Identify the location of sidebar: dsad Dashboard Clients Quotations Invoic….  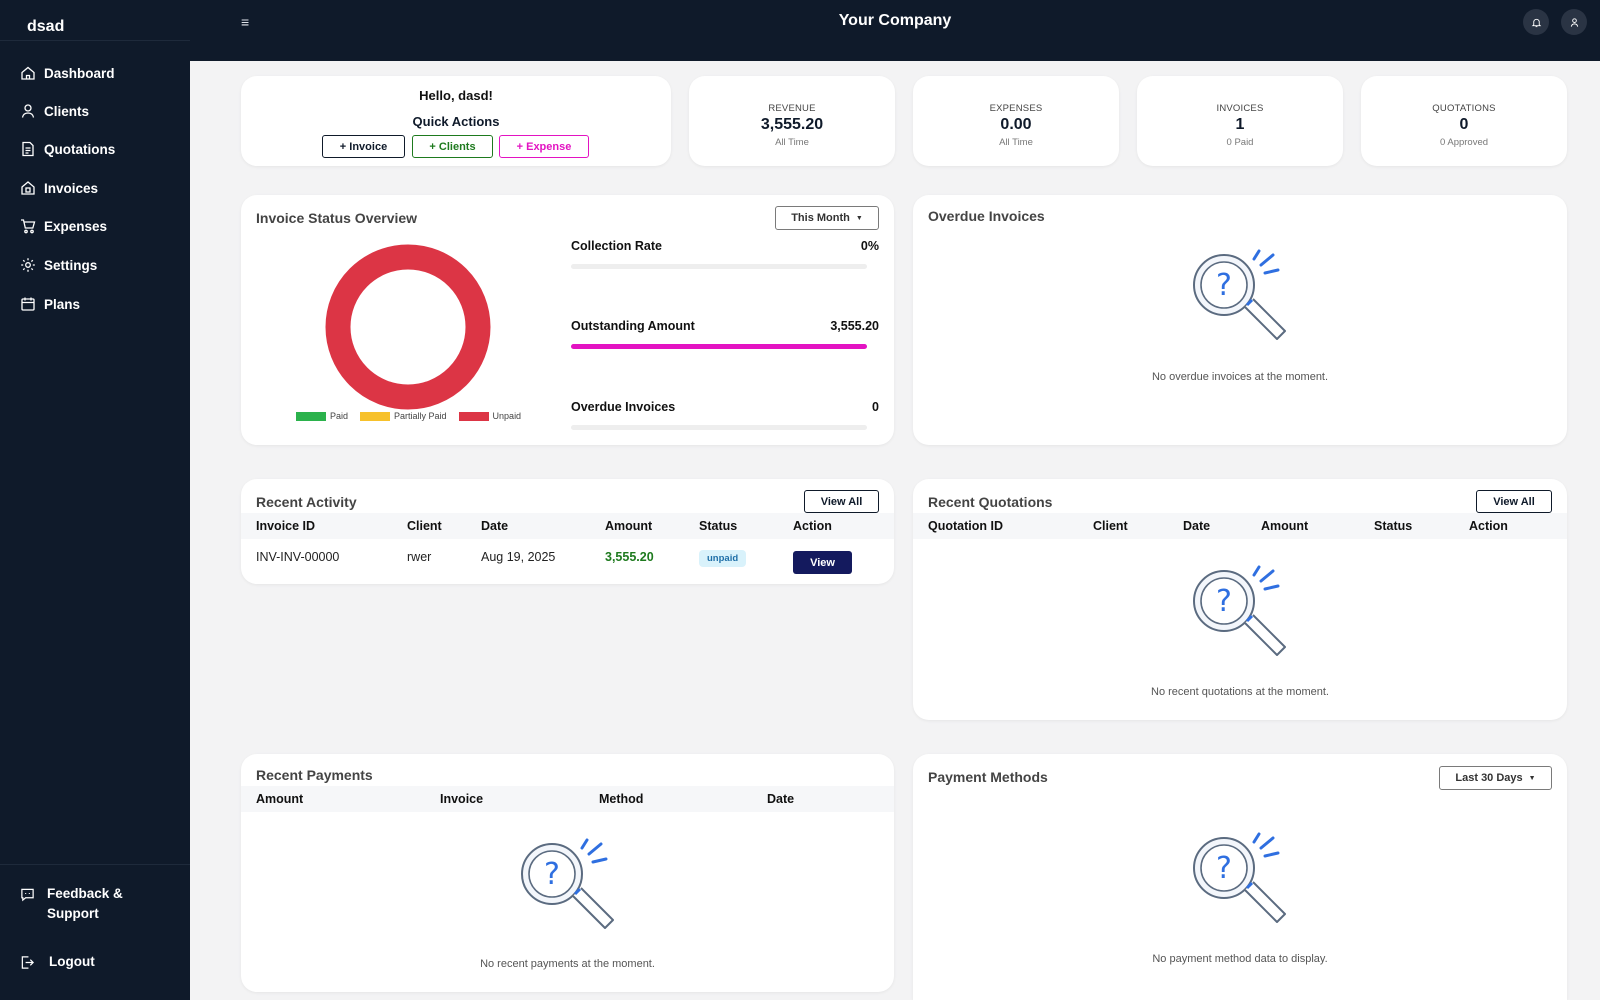
(95, 500).